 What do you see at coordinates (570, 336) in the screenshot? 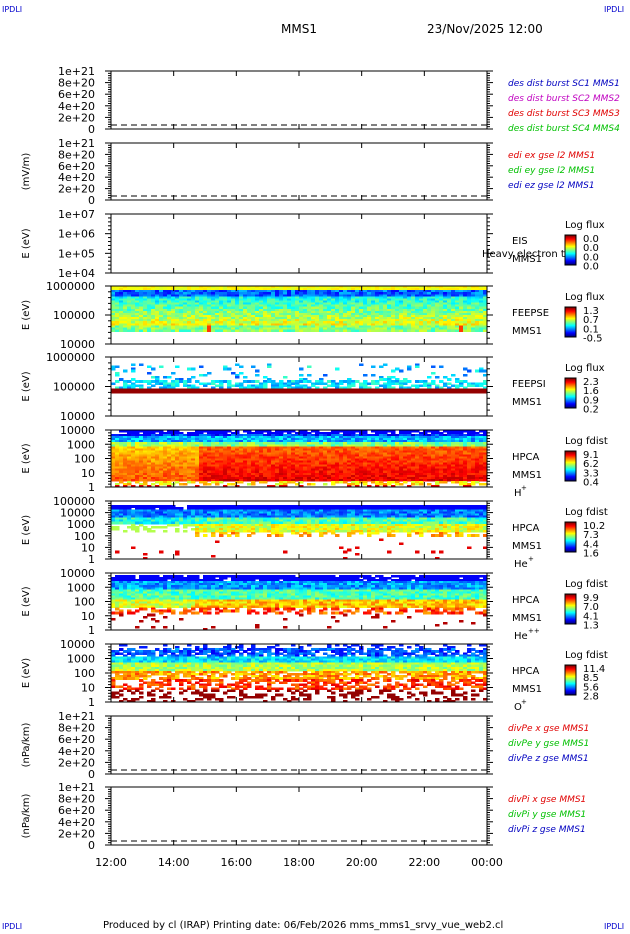
I see `colorbar-step` at bounding box center [570, 336].